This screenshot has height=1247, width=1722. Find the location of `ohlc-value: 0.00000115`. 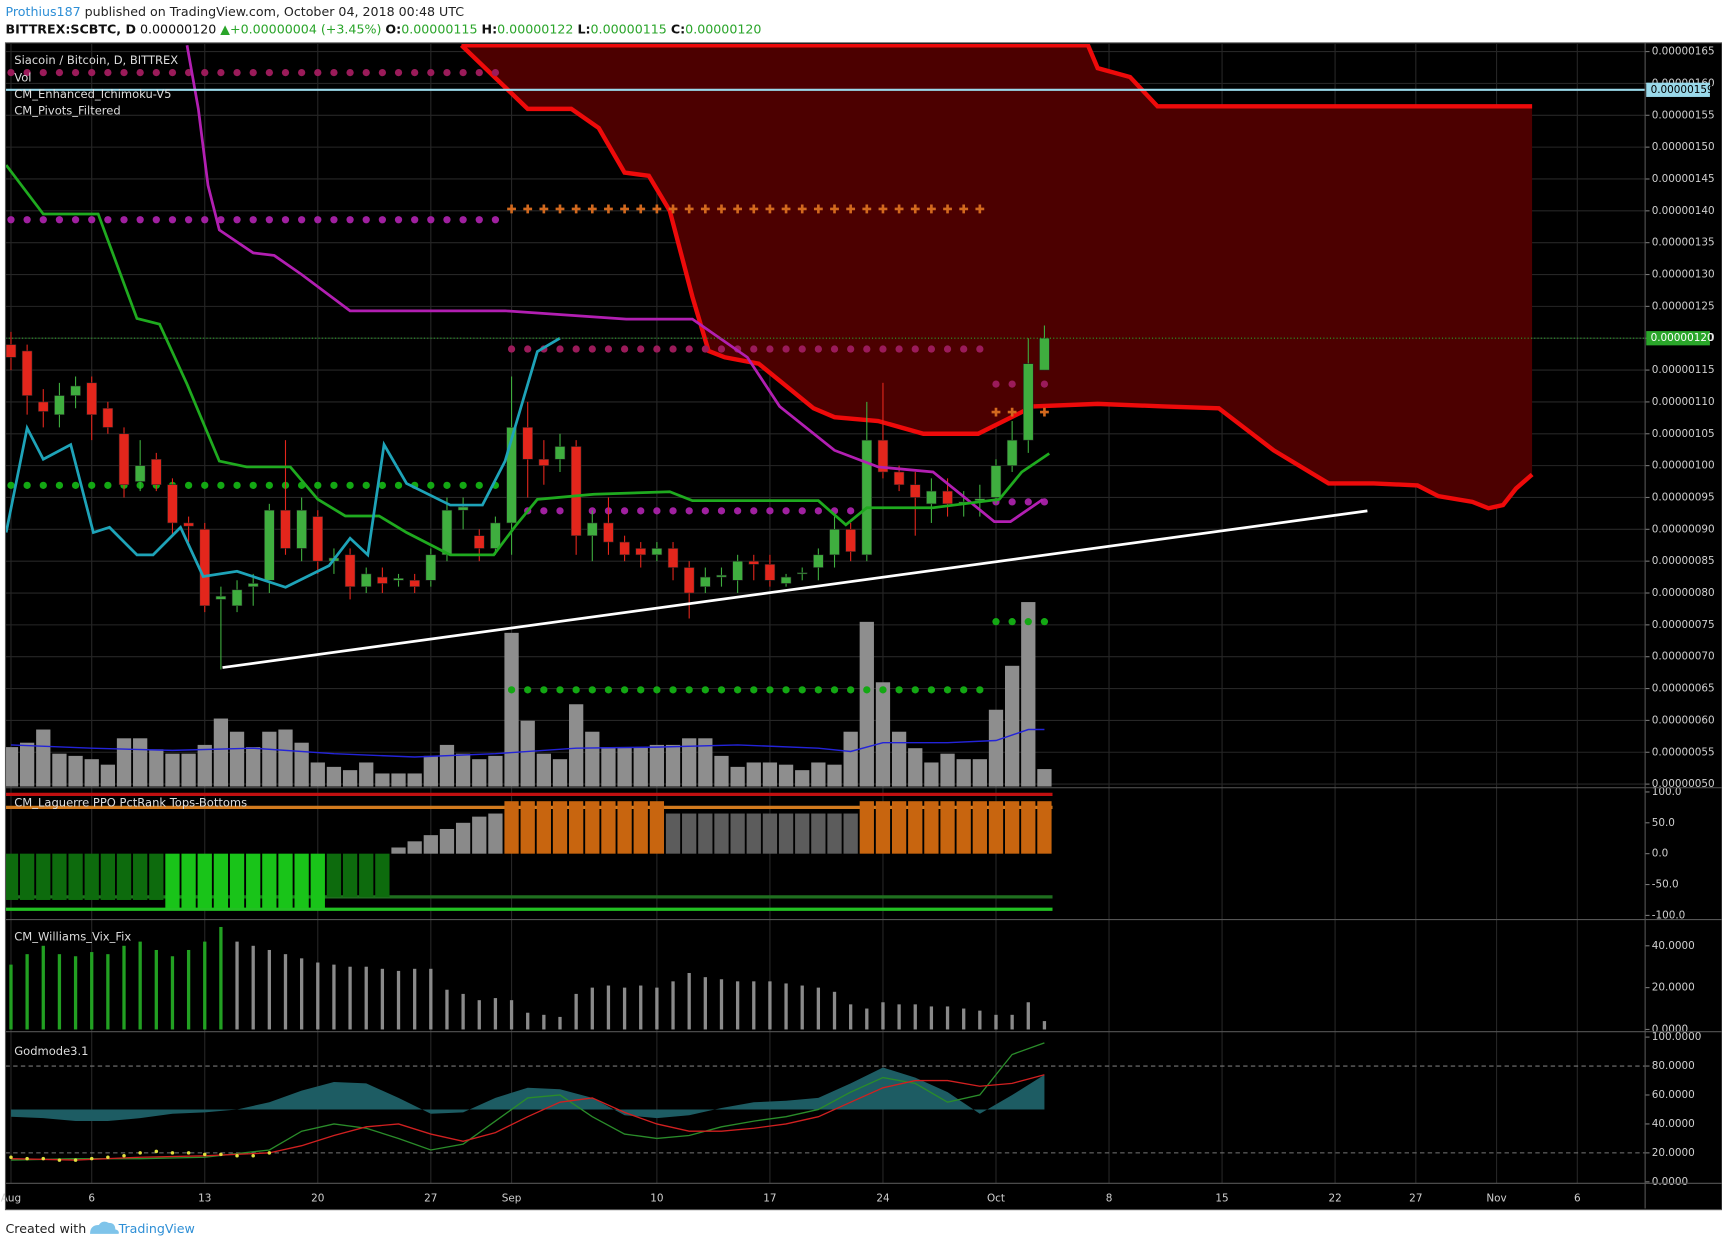

ohlc-value: 0.00000115 is located at coordinates (439, 28).